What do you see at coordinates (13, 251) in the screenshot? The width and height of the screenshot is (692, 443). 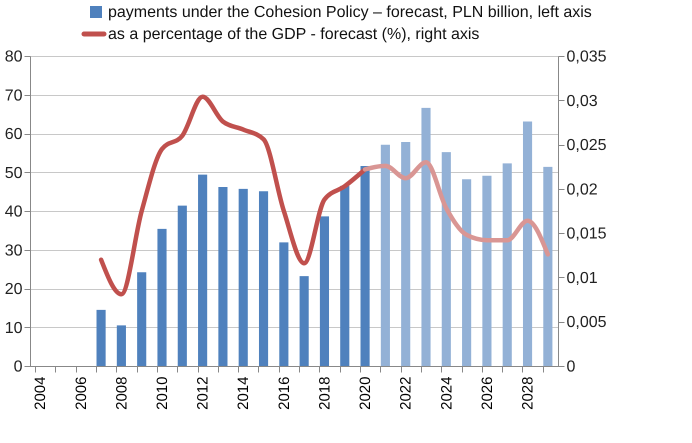 I see `y-tick-label: 30` at bounding box center [13, 251].